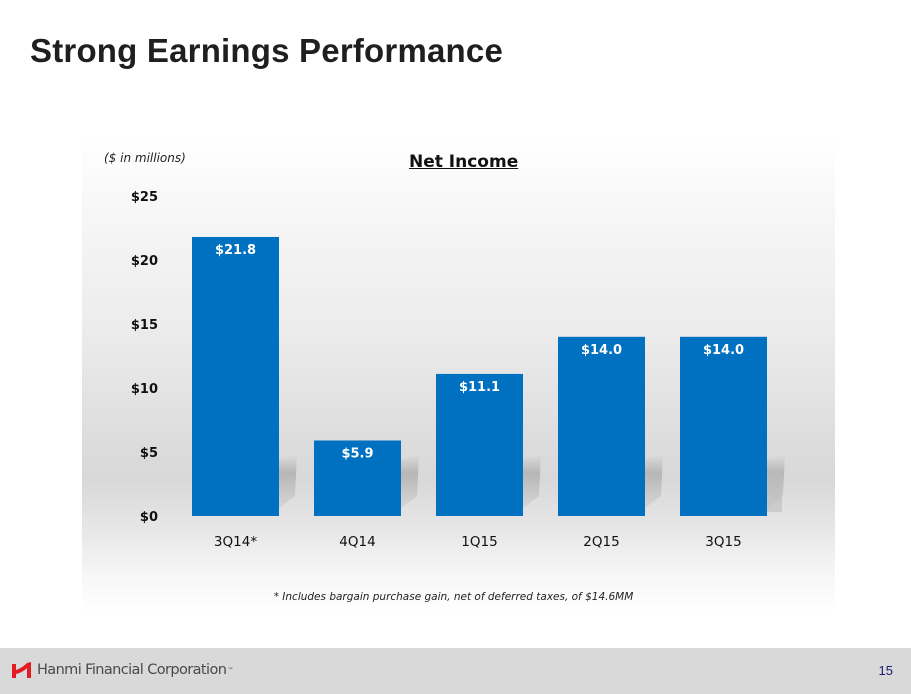 The width and height of the screenshot is (911, 694). I want to click on data-label: $5.9, so click(357, 453).